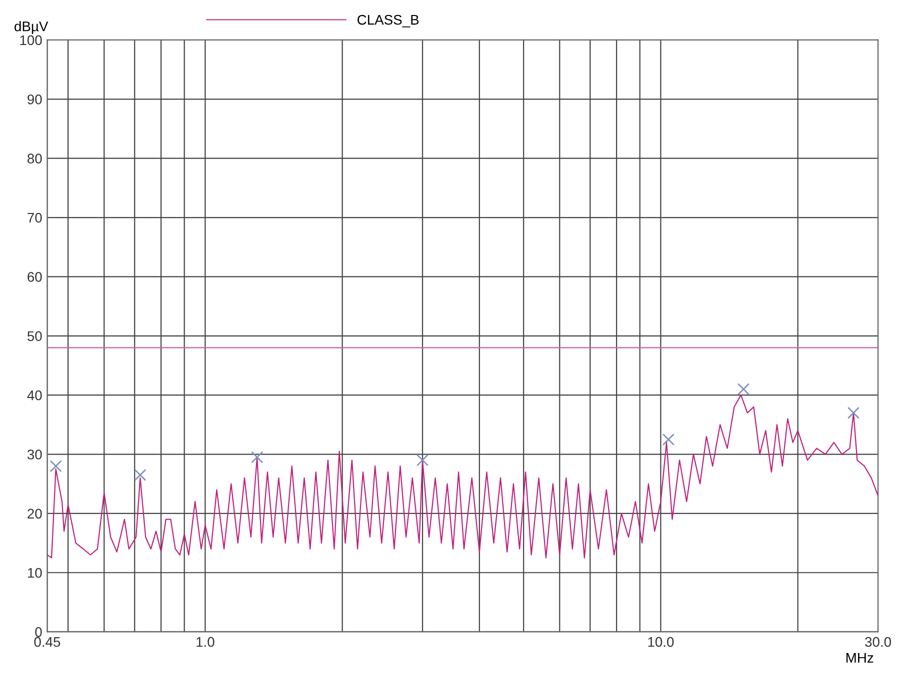 The image size is (908, 689). What do you see at coordinates (35, 573) in the screenshot?
I see `y-tick-label: 10` at bounding box center [35, 573].